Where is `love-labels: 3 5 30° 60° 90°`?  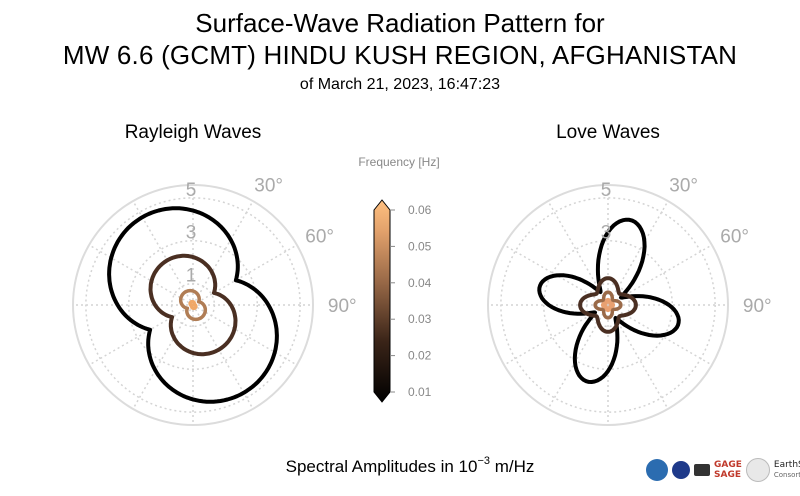 love-labels: 3 5 30° 60° 90° is located at coordinates (686, 246).